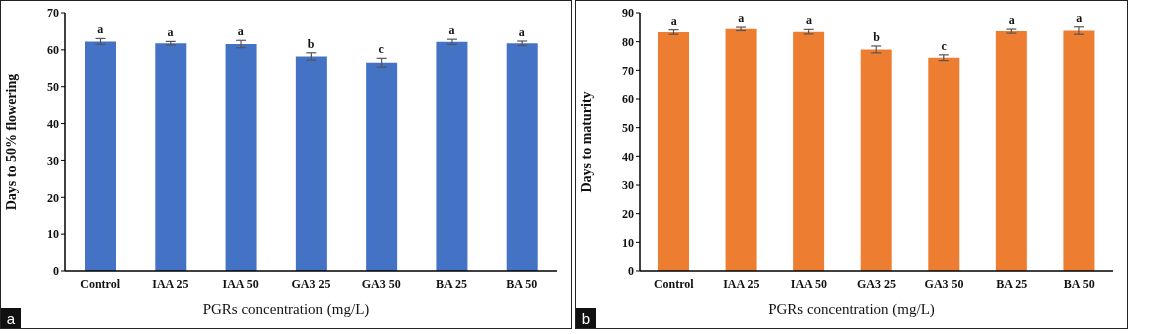 The image size is (1150, 334). What do you see at coordinates (628, 41) in the screenshot?
I see `y-tick-label: 80` at bounding box center [628, 41].